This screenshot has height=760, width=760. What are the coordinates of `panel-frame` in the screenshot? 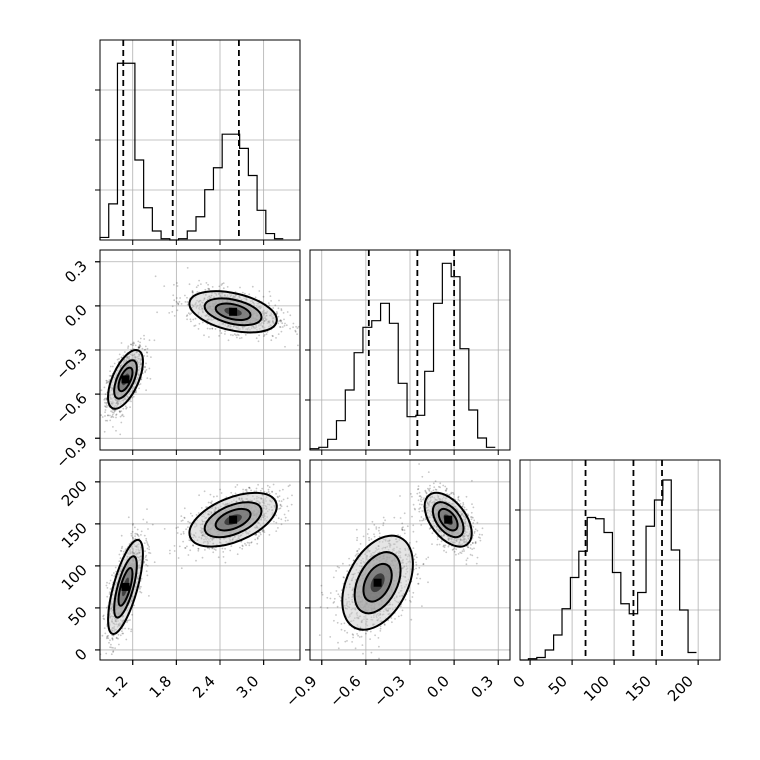 It's located at (620, 560).